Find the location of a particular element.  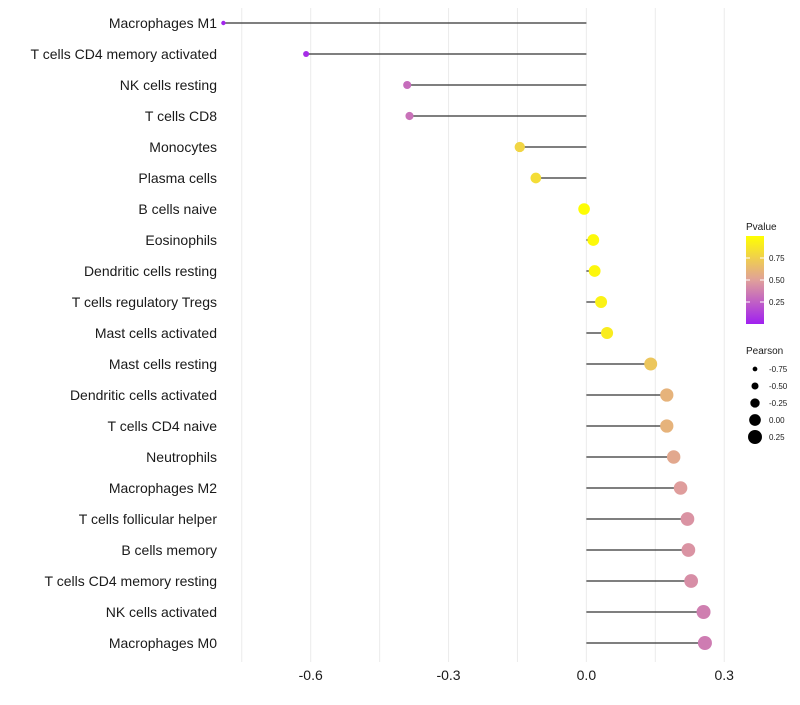

pearson-legend: Pearson -0.75 -0.50 -0.25 0.00 0.25 is located at coordinates (767, 395).